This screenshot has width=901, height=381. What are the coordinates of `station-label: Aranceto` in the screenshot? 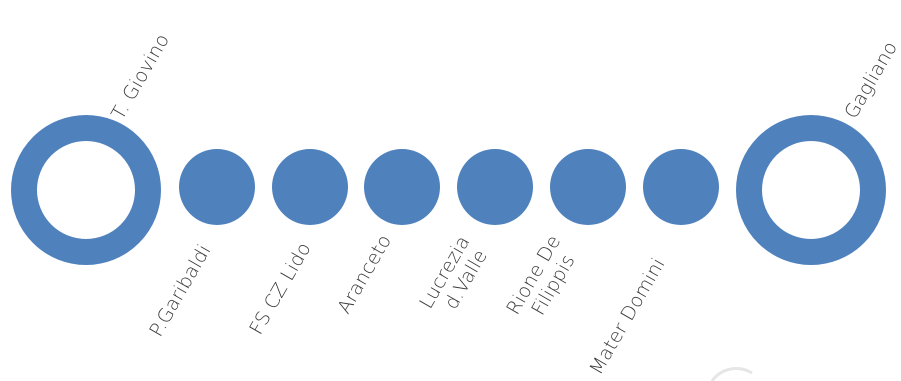 It's located at (364, 274).